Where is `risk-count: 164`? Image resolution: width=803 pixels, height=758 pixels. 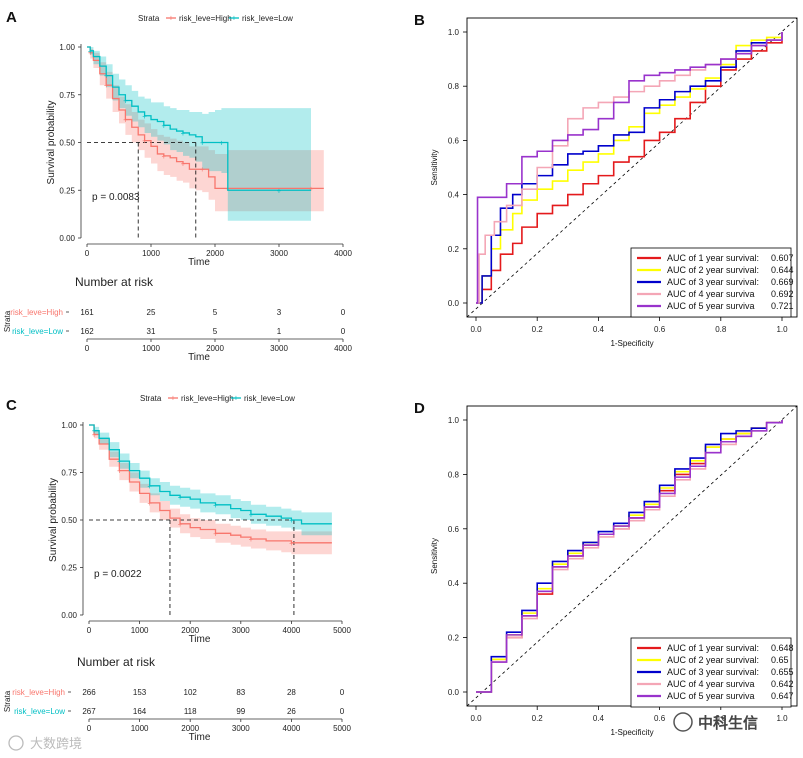 risk-count: 164 is located at coordinates (140, 711).